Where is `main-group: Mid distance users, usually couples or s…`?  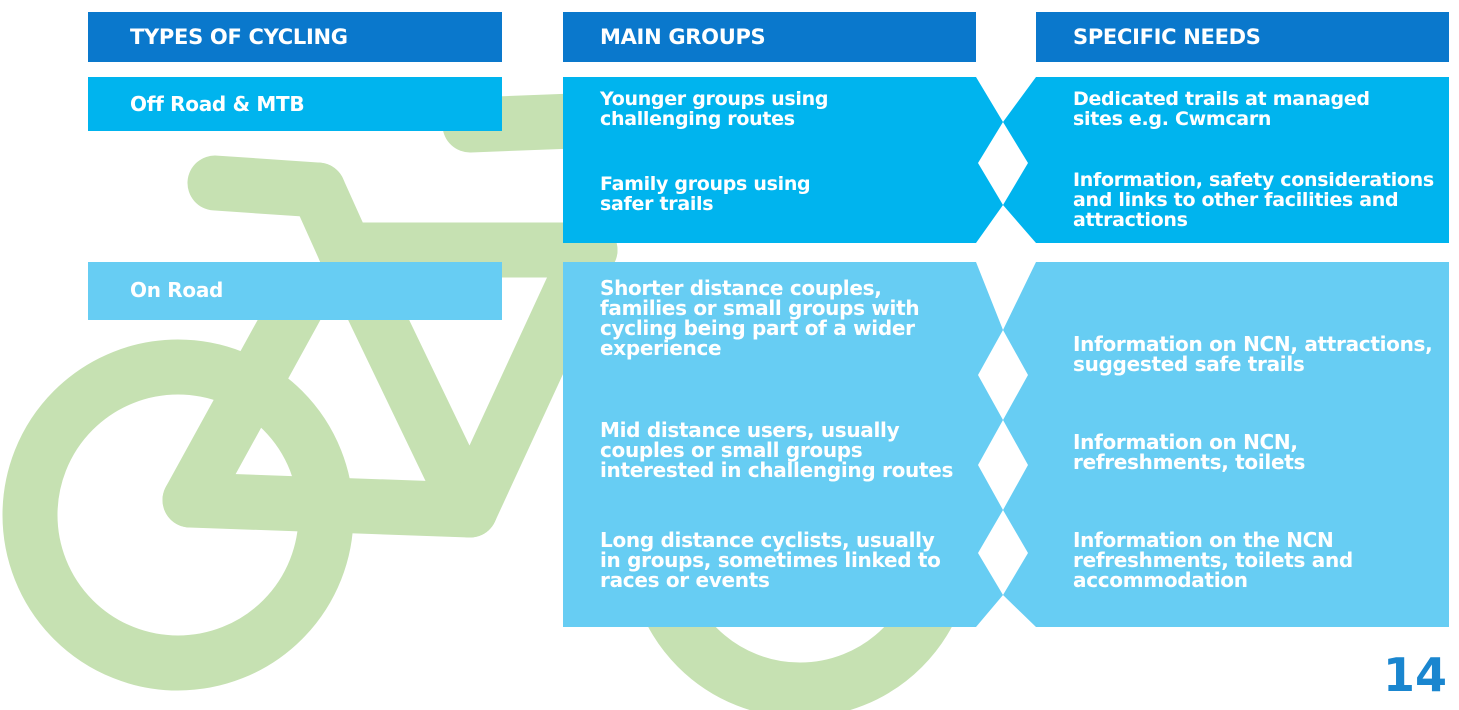 main-group: Mid distance users, usually couples or s… is located at coordinates (777, 450).